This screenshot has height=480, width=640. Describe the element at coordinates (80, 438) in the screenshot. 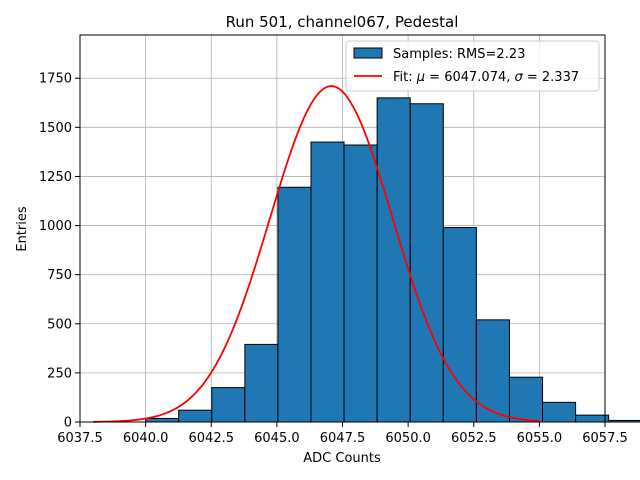

I see `x-tick-label: 6037.5` at that location.